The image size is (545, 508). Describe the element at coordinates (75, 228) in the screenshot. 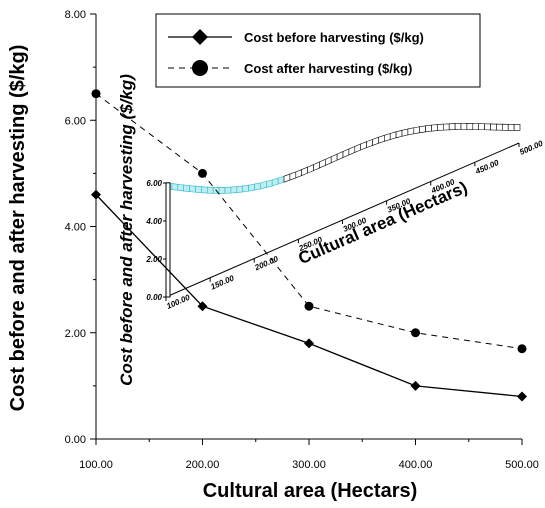

I see `y-tick-label: 4.00` at that location.